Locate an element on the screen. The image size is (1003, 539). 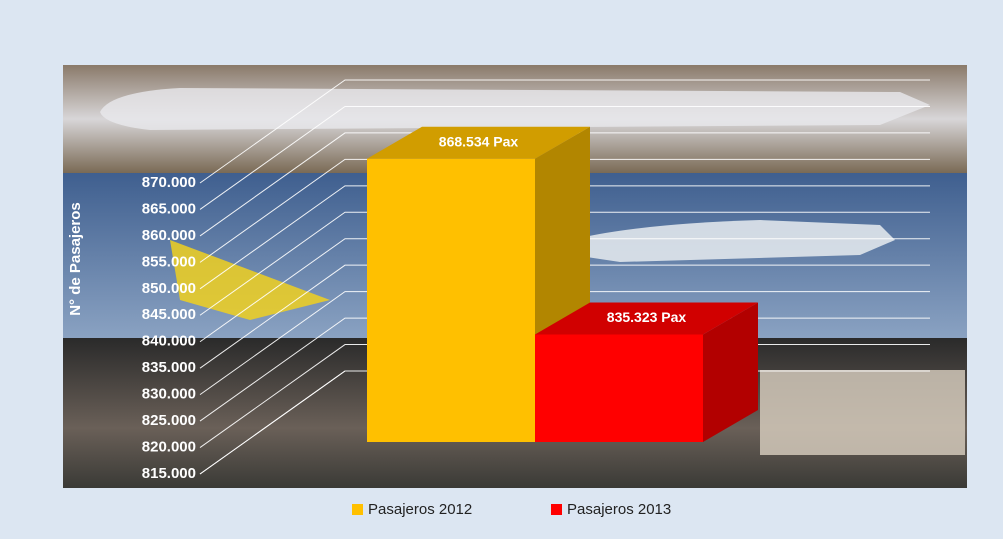
y-tick-label: 835.000 is located at coordinates (169, 367).